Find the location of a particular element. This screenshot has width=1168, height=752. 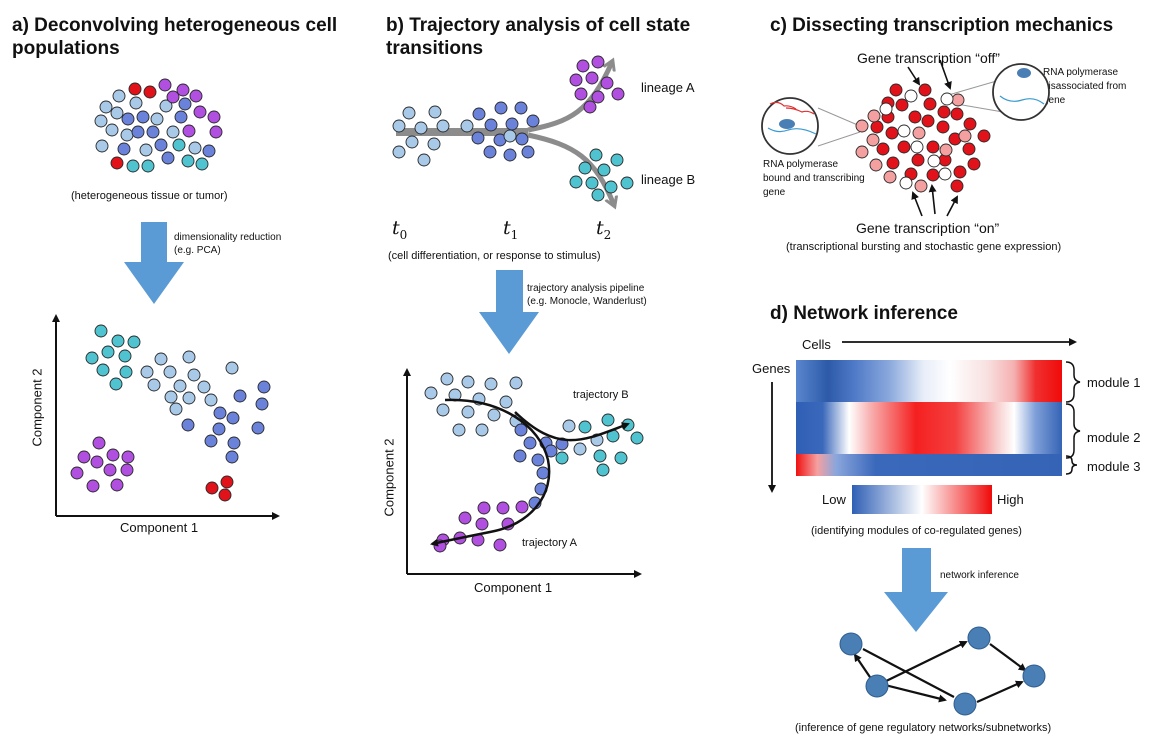

time-t2: t2 is located at coordinates (603, 229).